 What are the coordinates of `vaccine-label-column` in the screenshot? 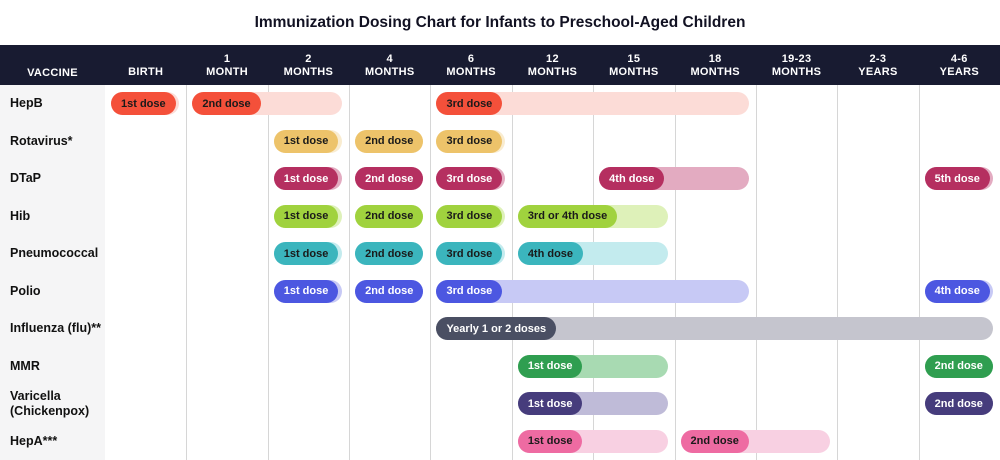 It's located at (52, 272).